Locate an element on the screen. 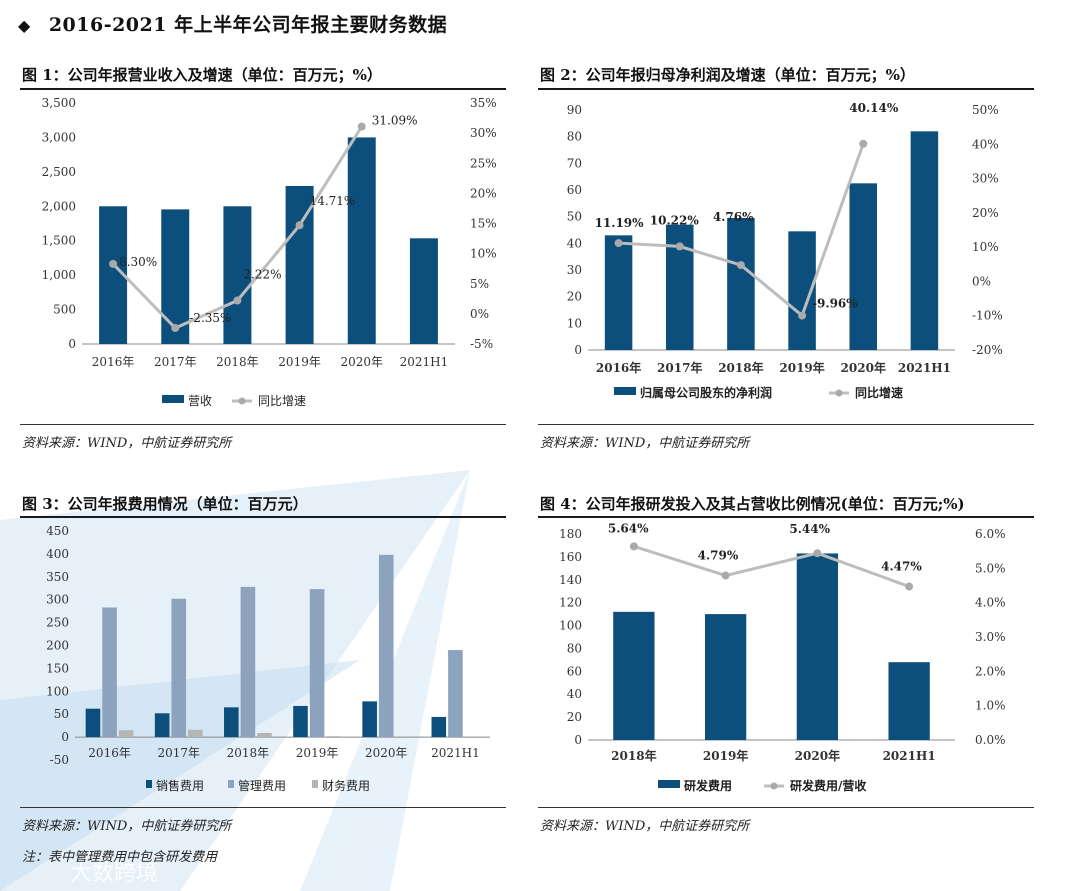  y-left-tick-label: 150 is located at coordinates (57, 668).